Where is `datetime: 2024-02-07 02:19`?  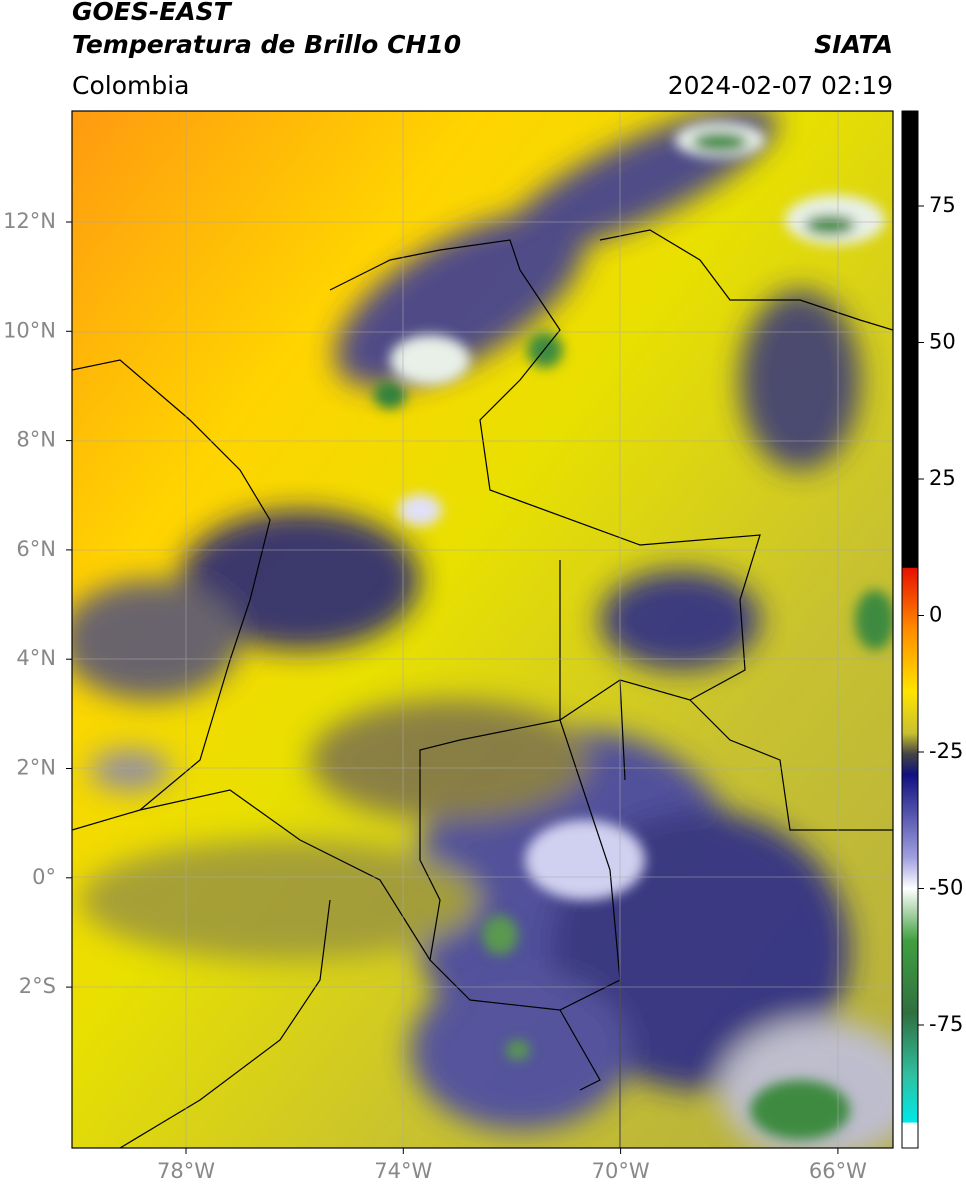 datetime: 2024-02-07 02:19 is located at coordinates (780, 85).